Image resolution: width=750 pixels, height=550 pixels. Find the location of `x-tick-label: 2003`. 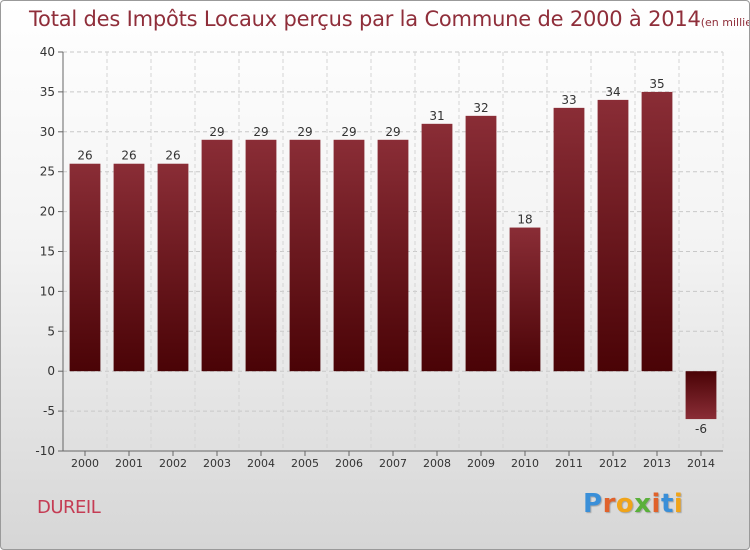

x-tick-label: 2003 is located at coordinates (217, 463).